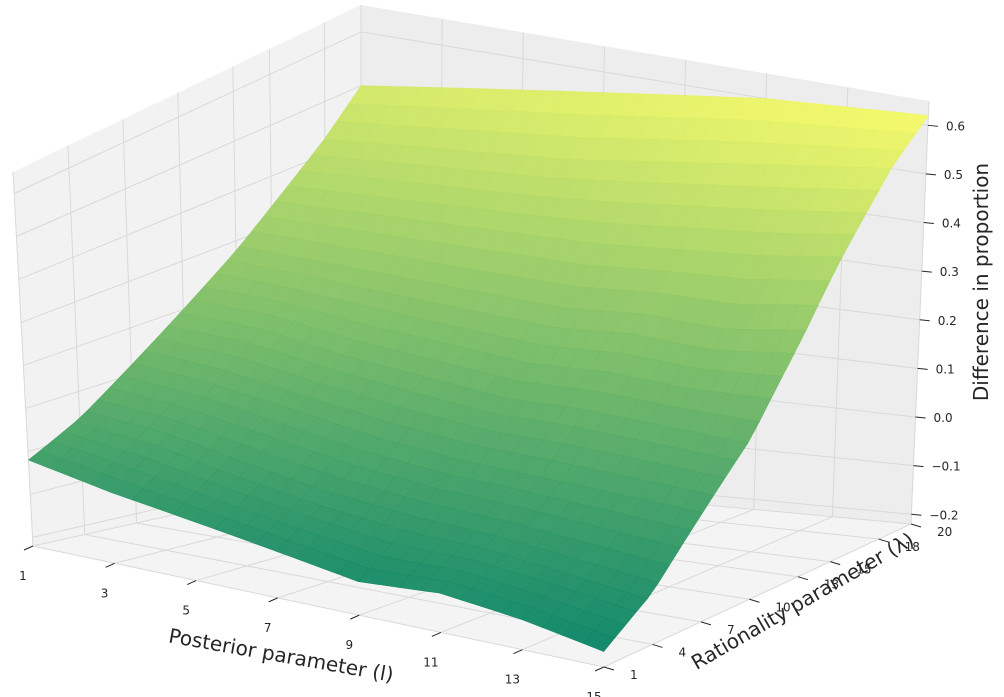 This screenshot has height=697, width=1004. What do you see at coordinates (731, 630) in the screenshot?
I see `y-tick-label: 7` at bounding box center [731, 630].